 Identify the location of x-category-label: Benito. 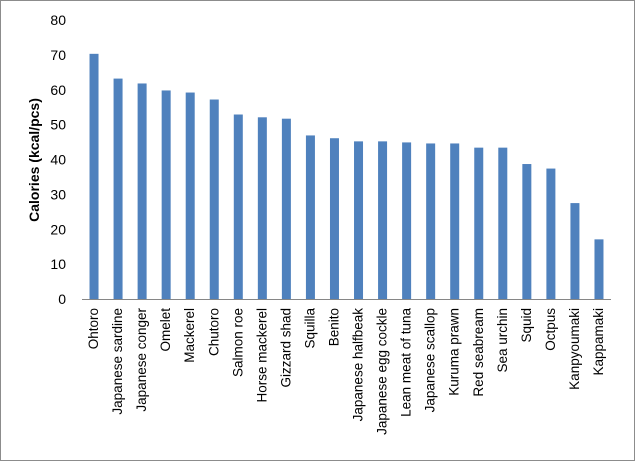
(333, 327).